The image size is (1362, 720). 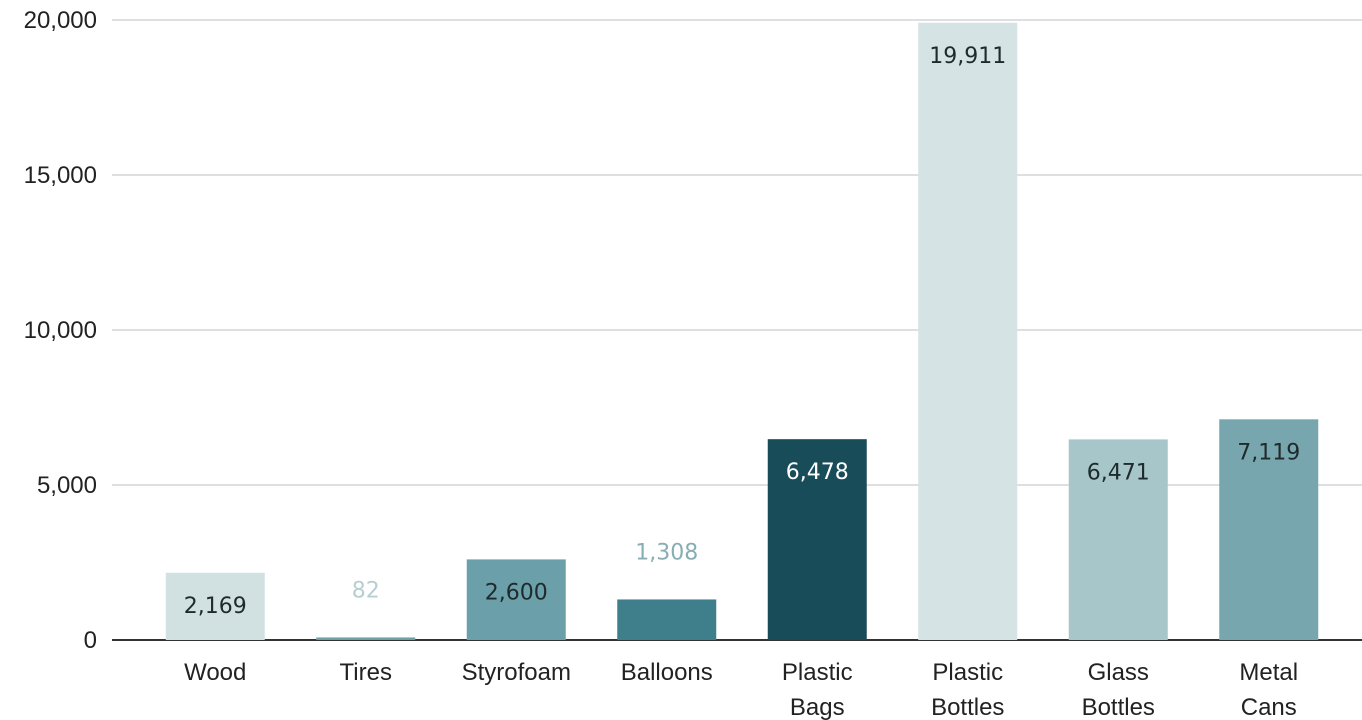 I want to click on y-axis-ticks: 0 5,000 10,000 15,000 20,000, so click(x=60, y=330).